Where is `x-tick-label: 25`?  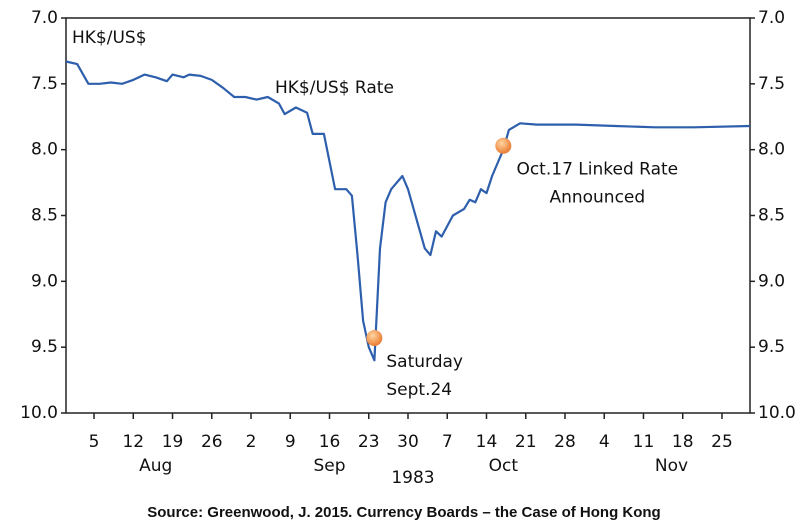
x-tick-label: 25 is located at coordinates (722, 442).